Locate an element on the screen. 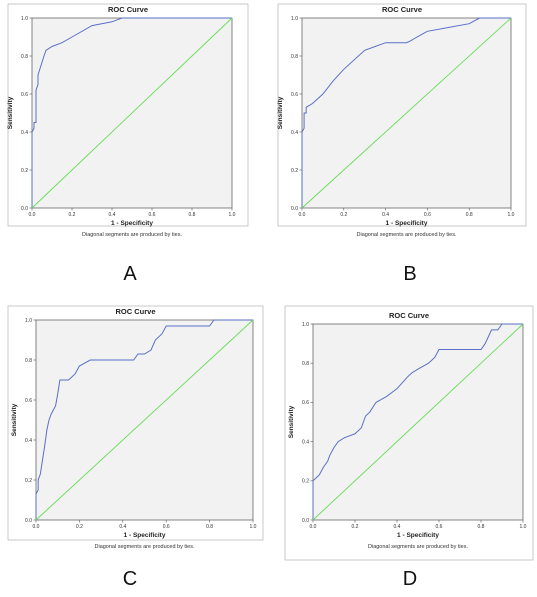 The width and height of the screenshot is (537, 597). panel-letter: C is located at coordinates (130, 579).